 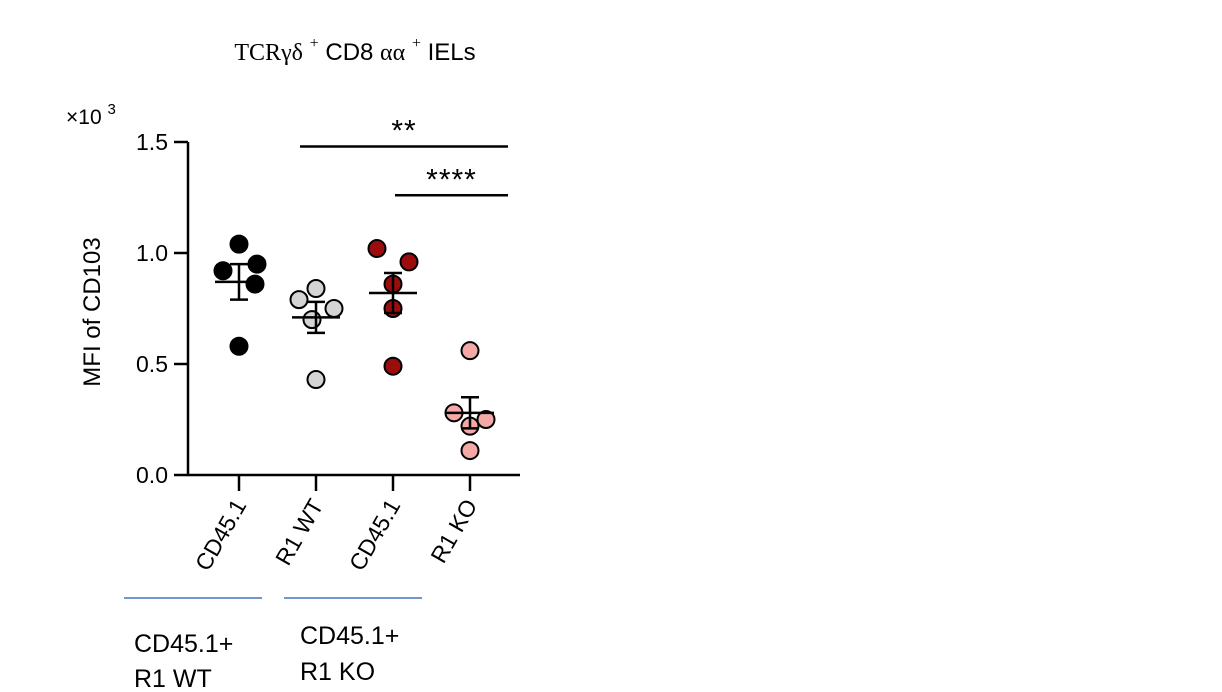 I want to click on y-tick-label: 0.0, so click(x=152, y=475).